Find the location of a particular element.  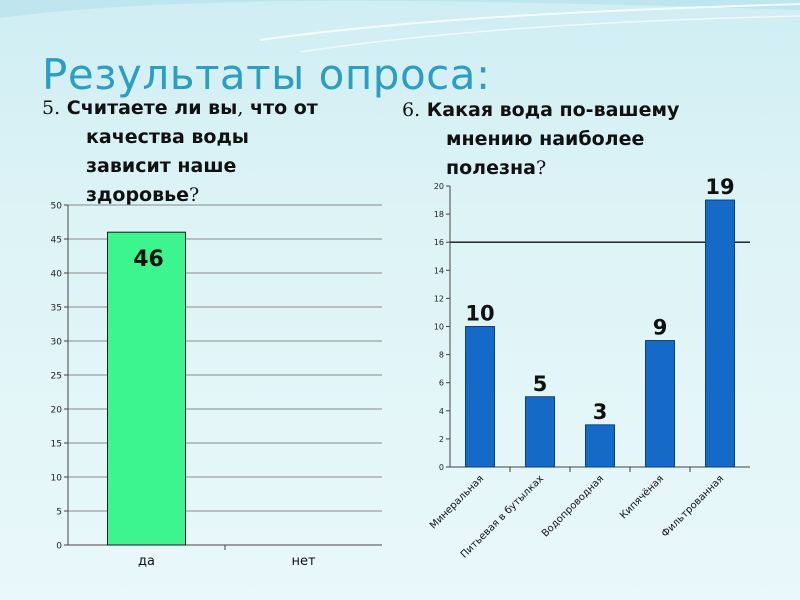

y-tick-label: 50 is located at coordinates (57, 207).